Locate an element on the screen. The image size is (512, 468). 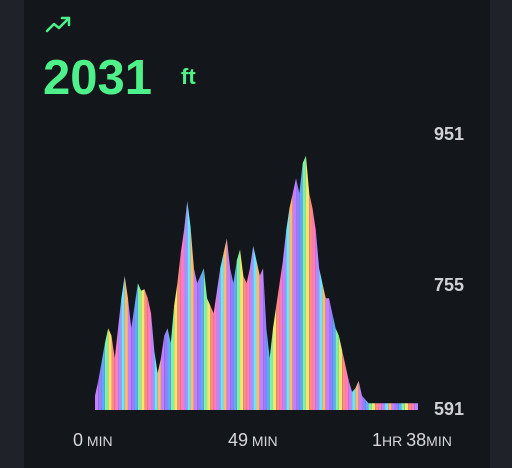
y-tick-label: 951 is located at coordinates (448, 134).